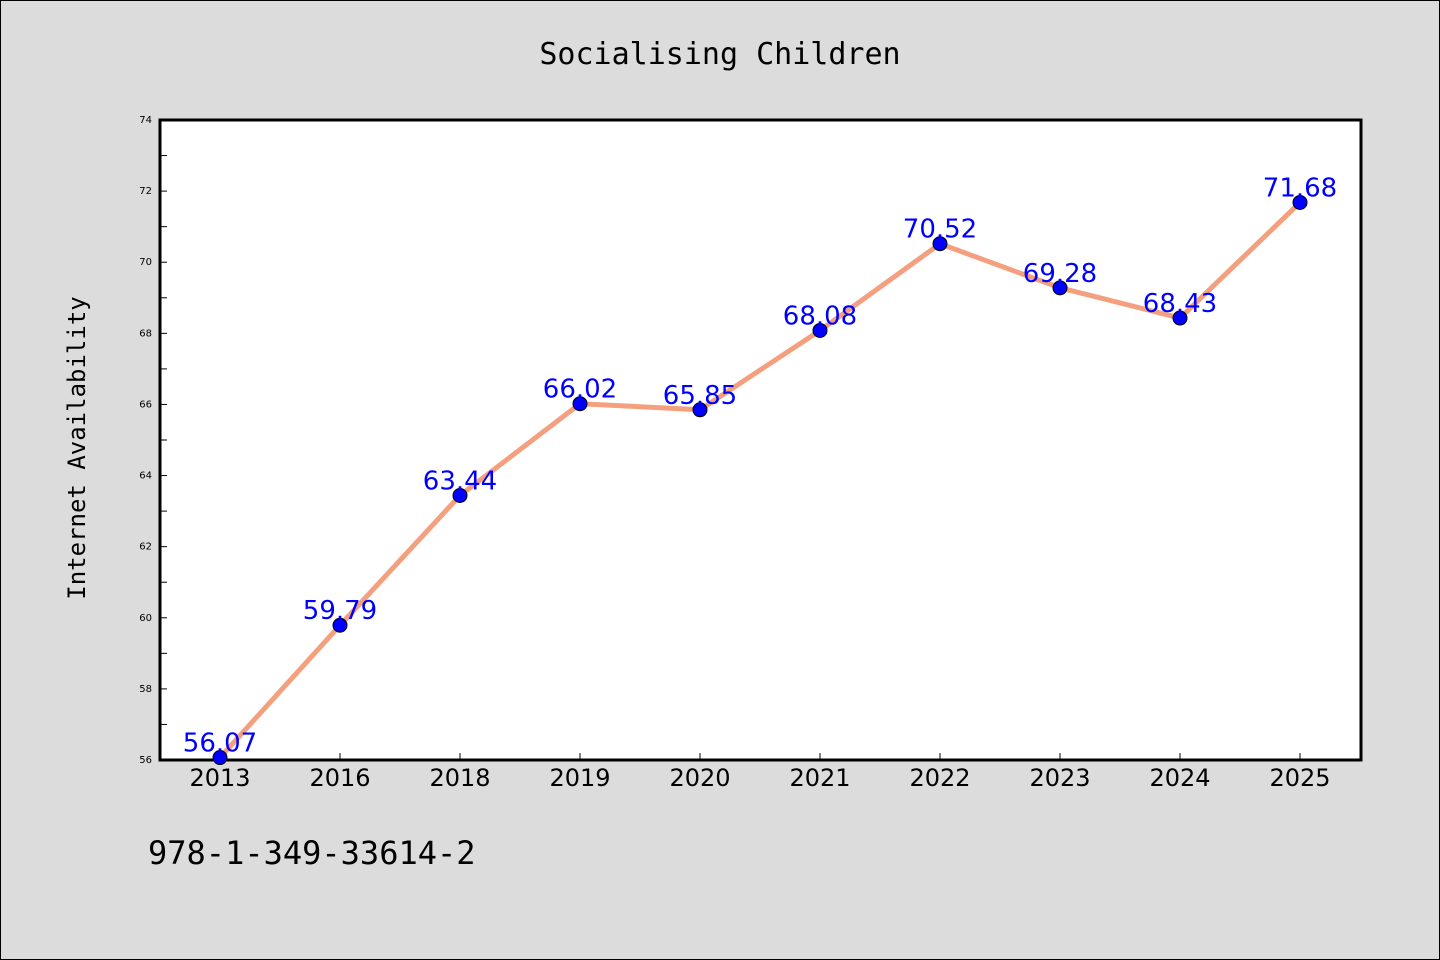  Describe the element at coordinates (145, 120) in the screenshot. I see `y-tick-label: 74` at that location.